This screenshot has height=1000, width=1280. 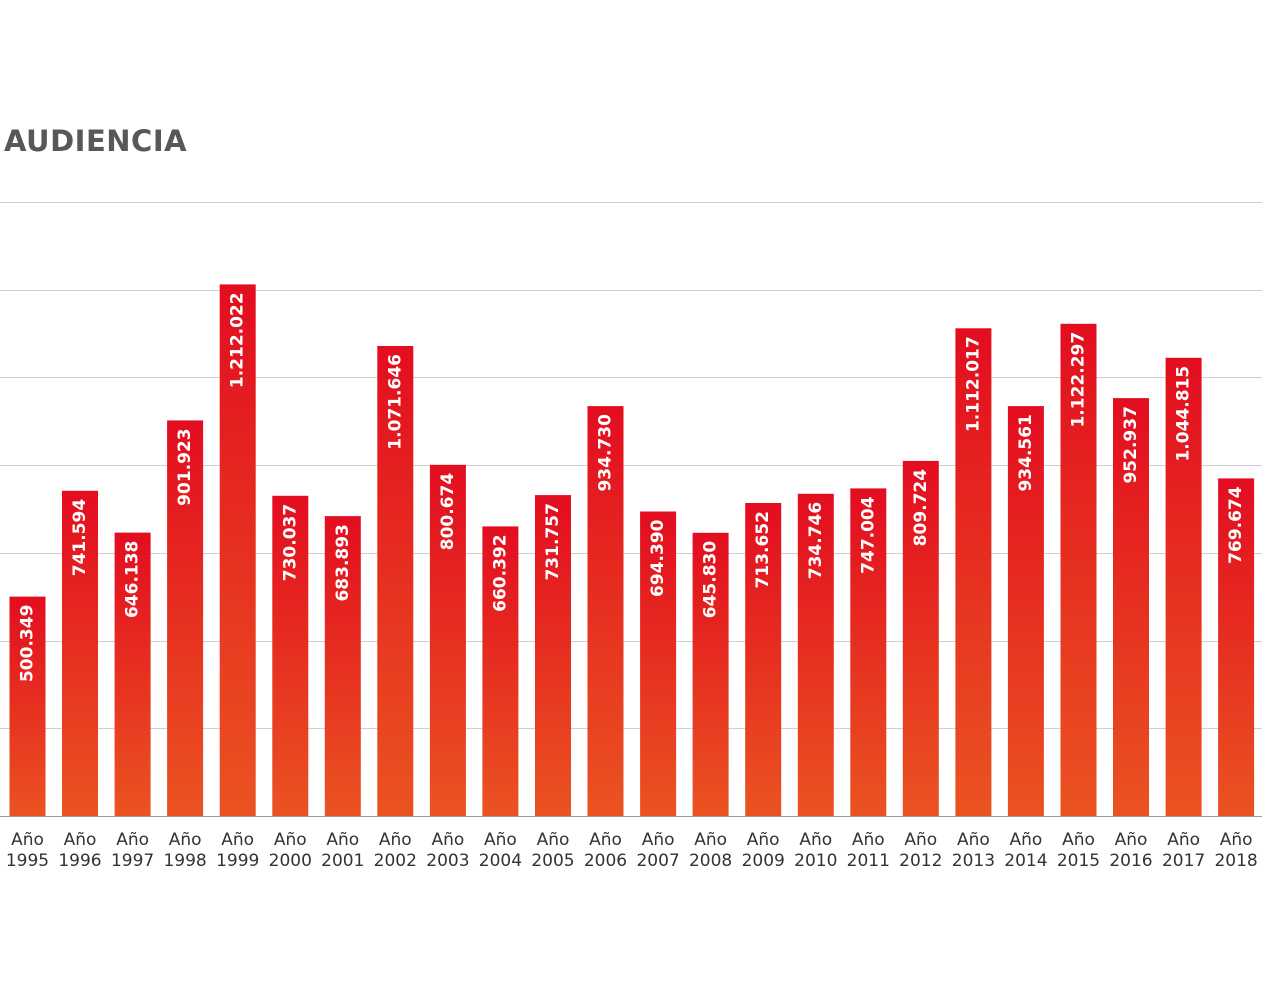 What do you see at coordinates (395, 861) in the screenshot?
I see `x-tick-label-year: 2002` at bounding box center [395, 861].